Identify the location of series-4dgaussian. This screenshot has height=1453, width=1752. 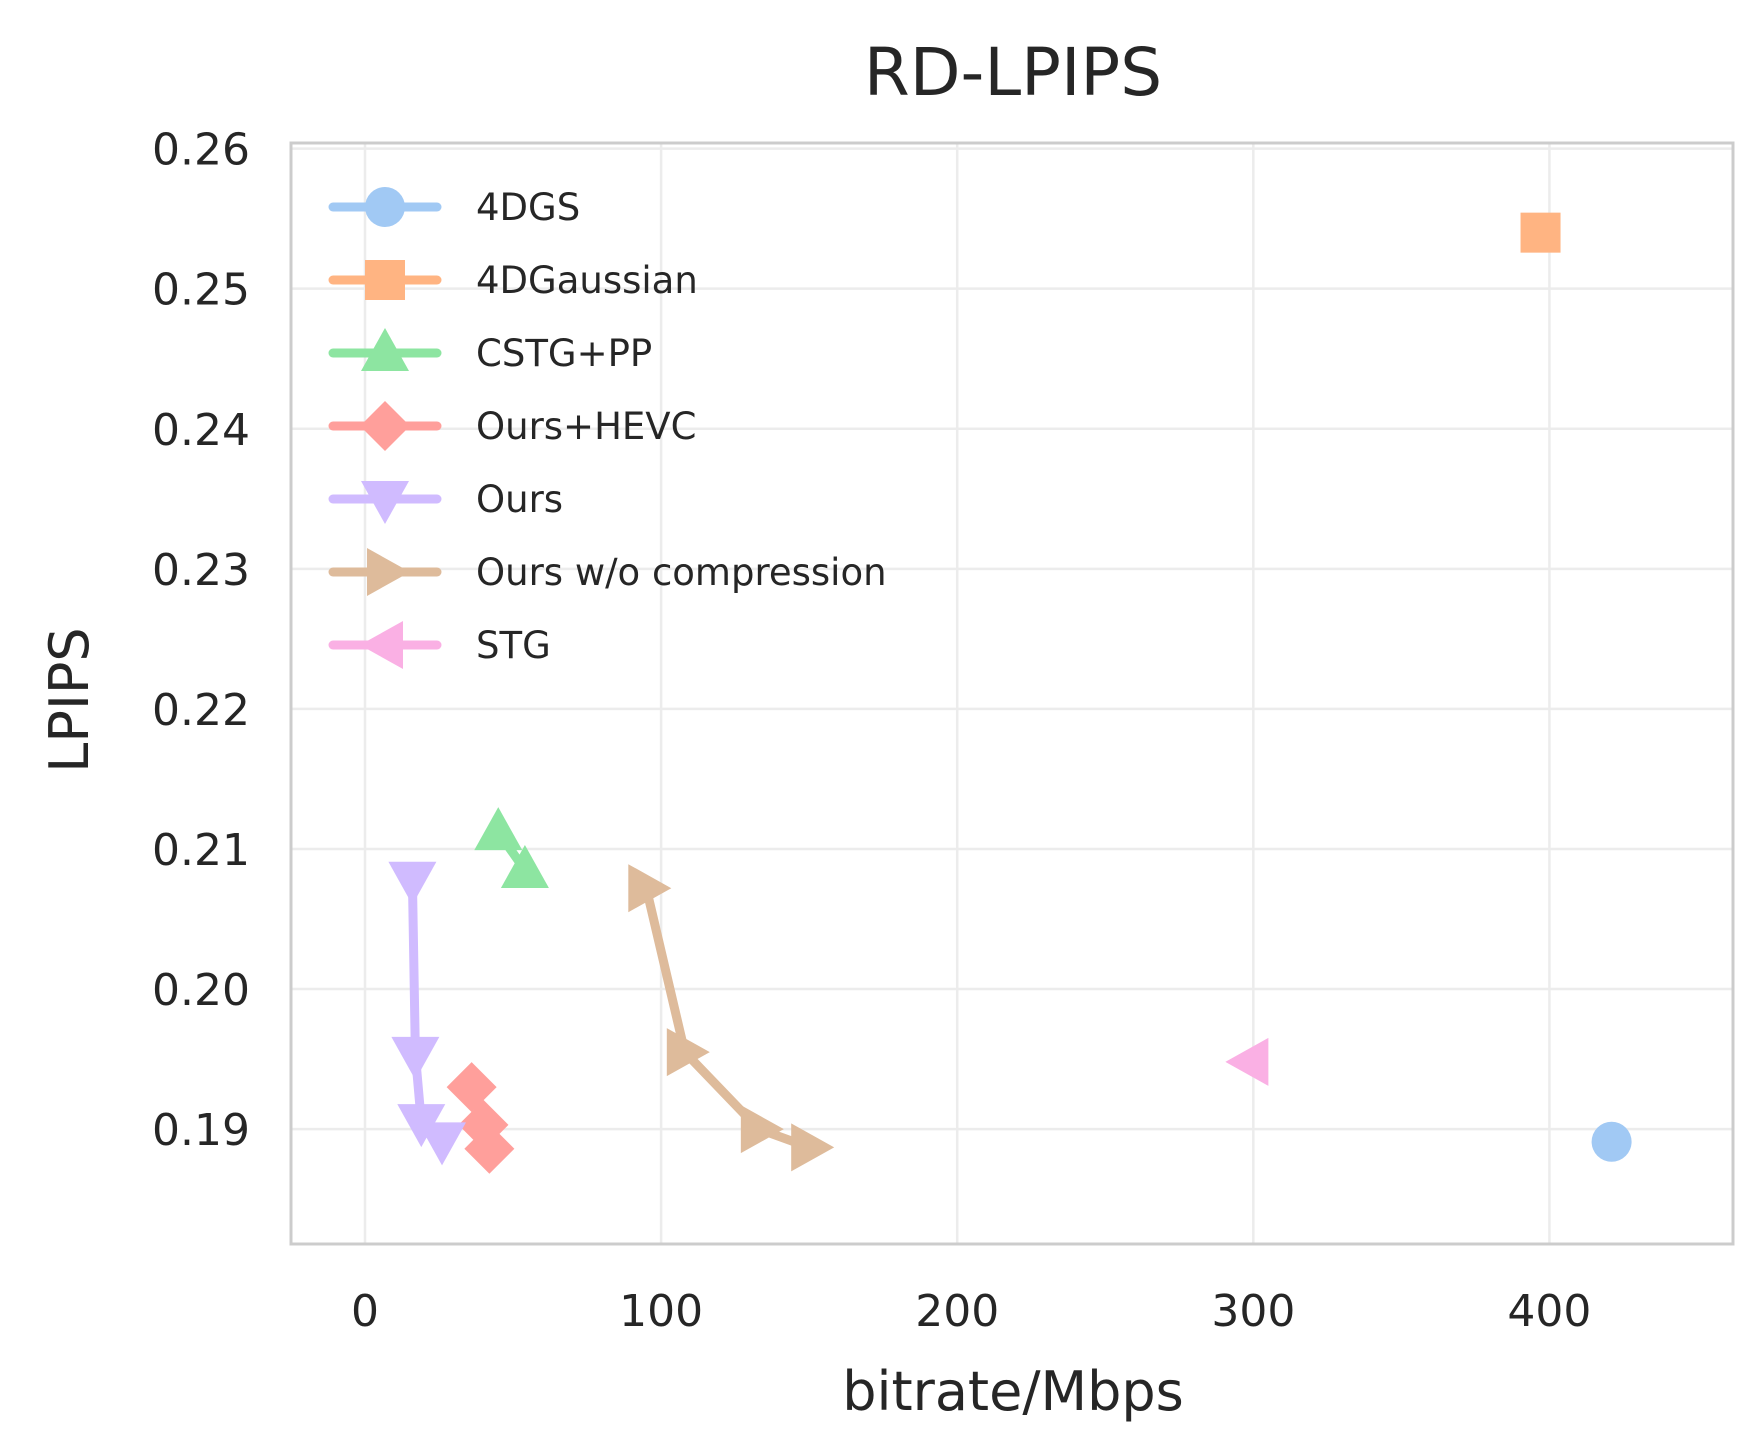
(1540, 232).